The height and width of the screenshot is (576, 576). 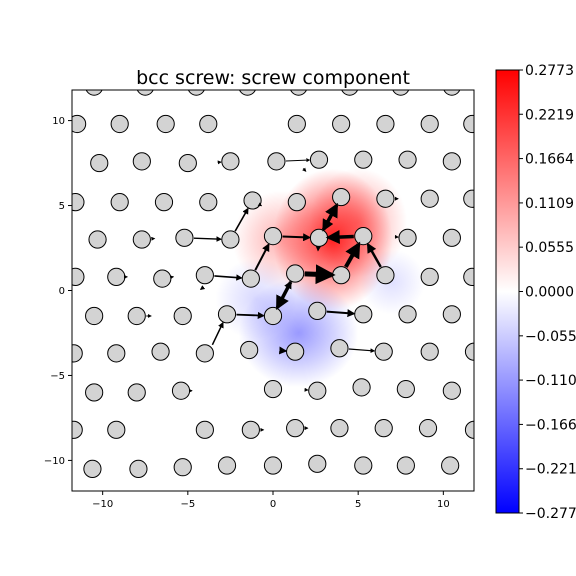 I want to click on y-tick-label: −5, so click(x=57, y=376).